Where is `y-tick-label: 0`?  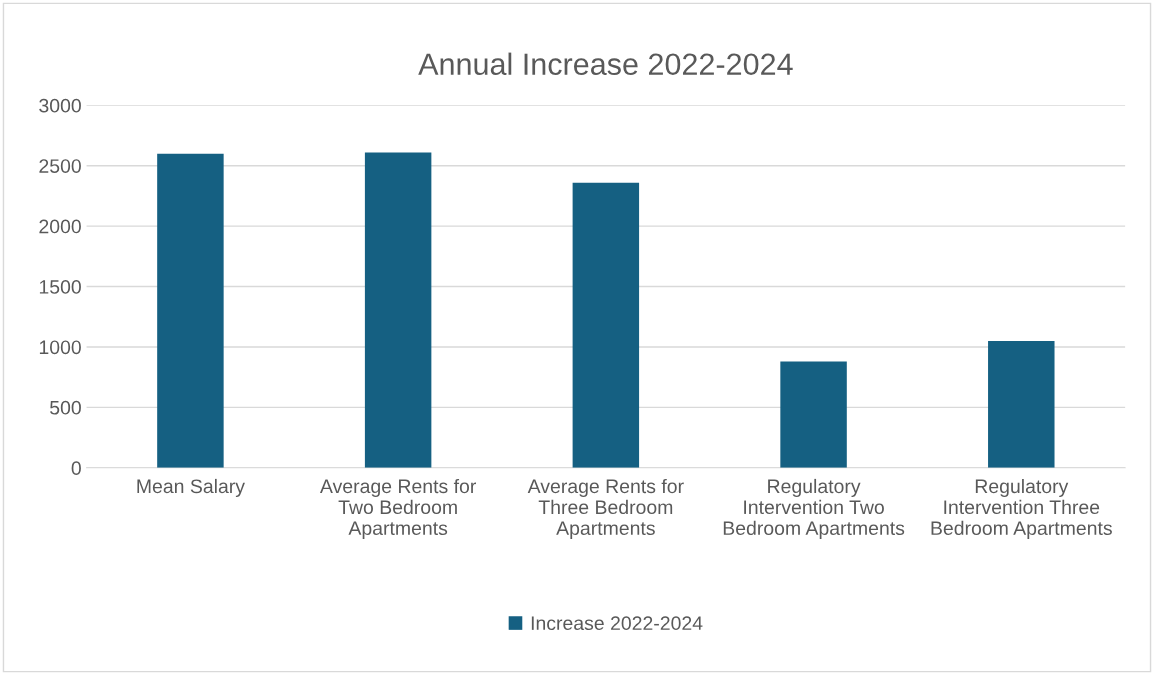 y-tick-label: 0 is located at coordinates (76, 468).